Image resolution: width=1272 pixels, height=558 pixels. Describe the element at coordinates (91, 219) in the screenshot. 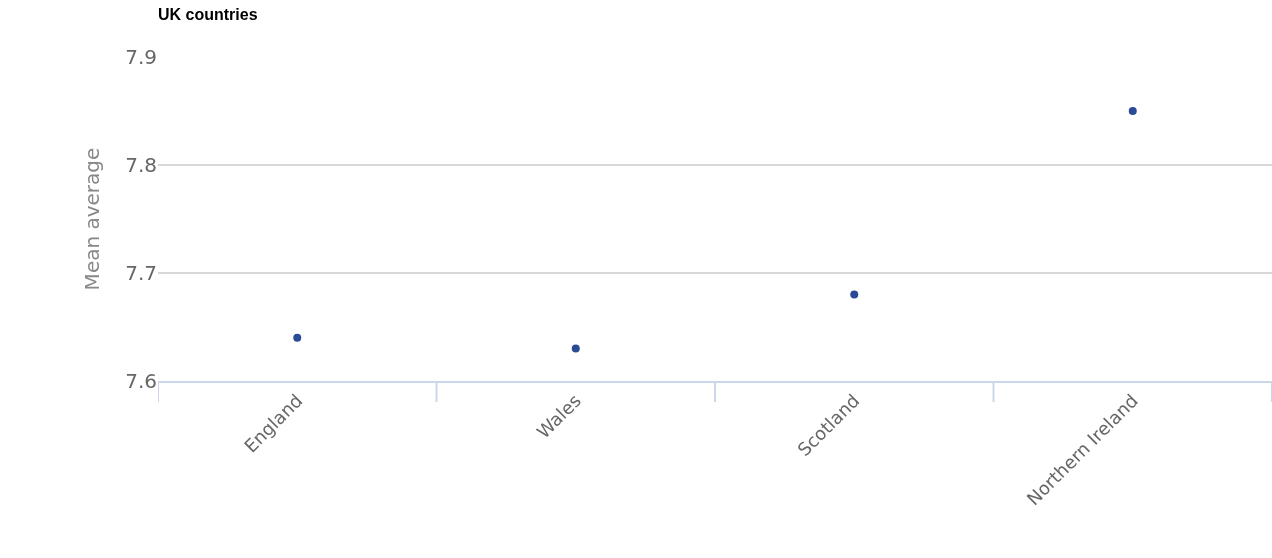

I see `y-axis-title: Mean average` at that location.